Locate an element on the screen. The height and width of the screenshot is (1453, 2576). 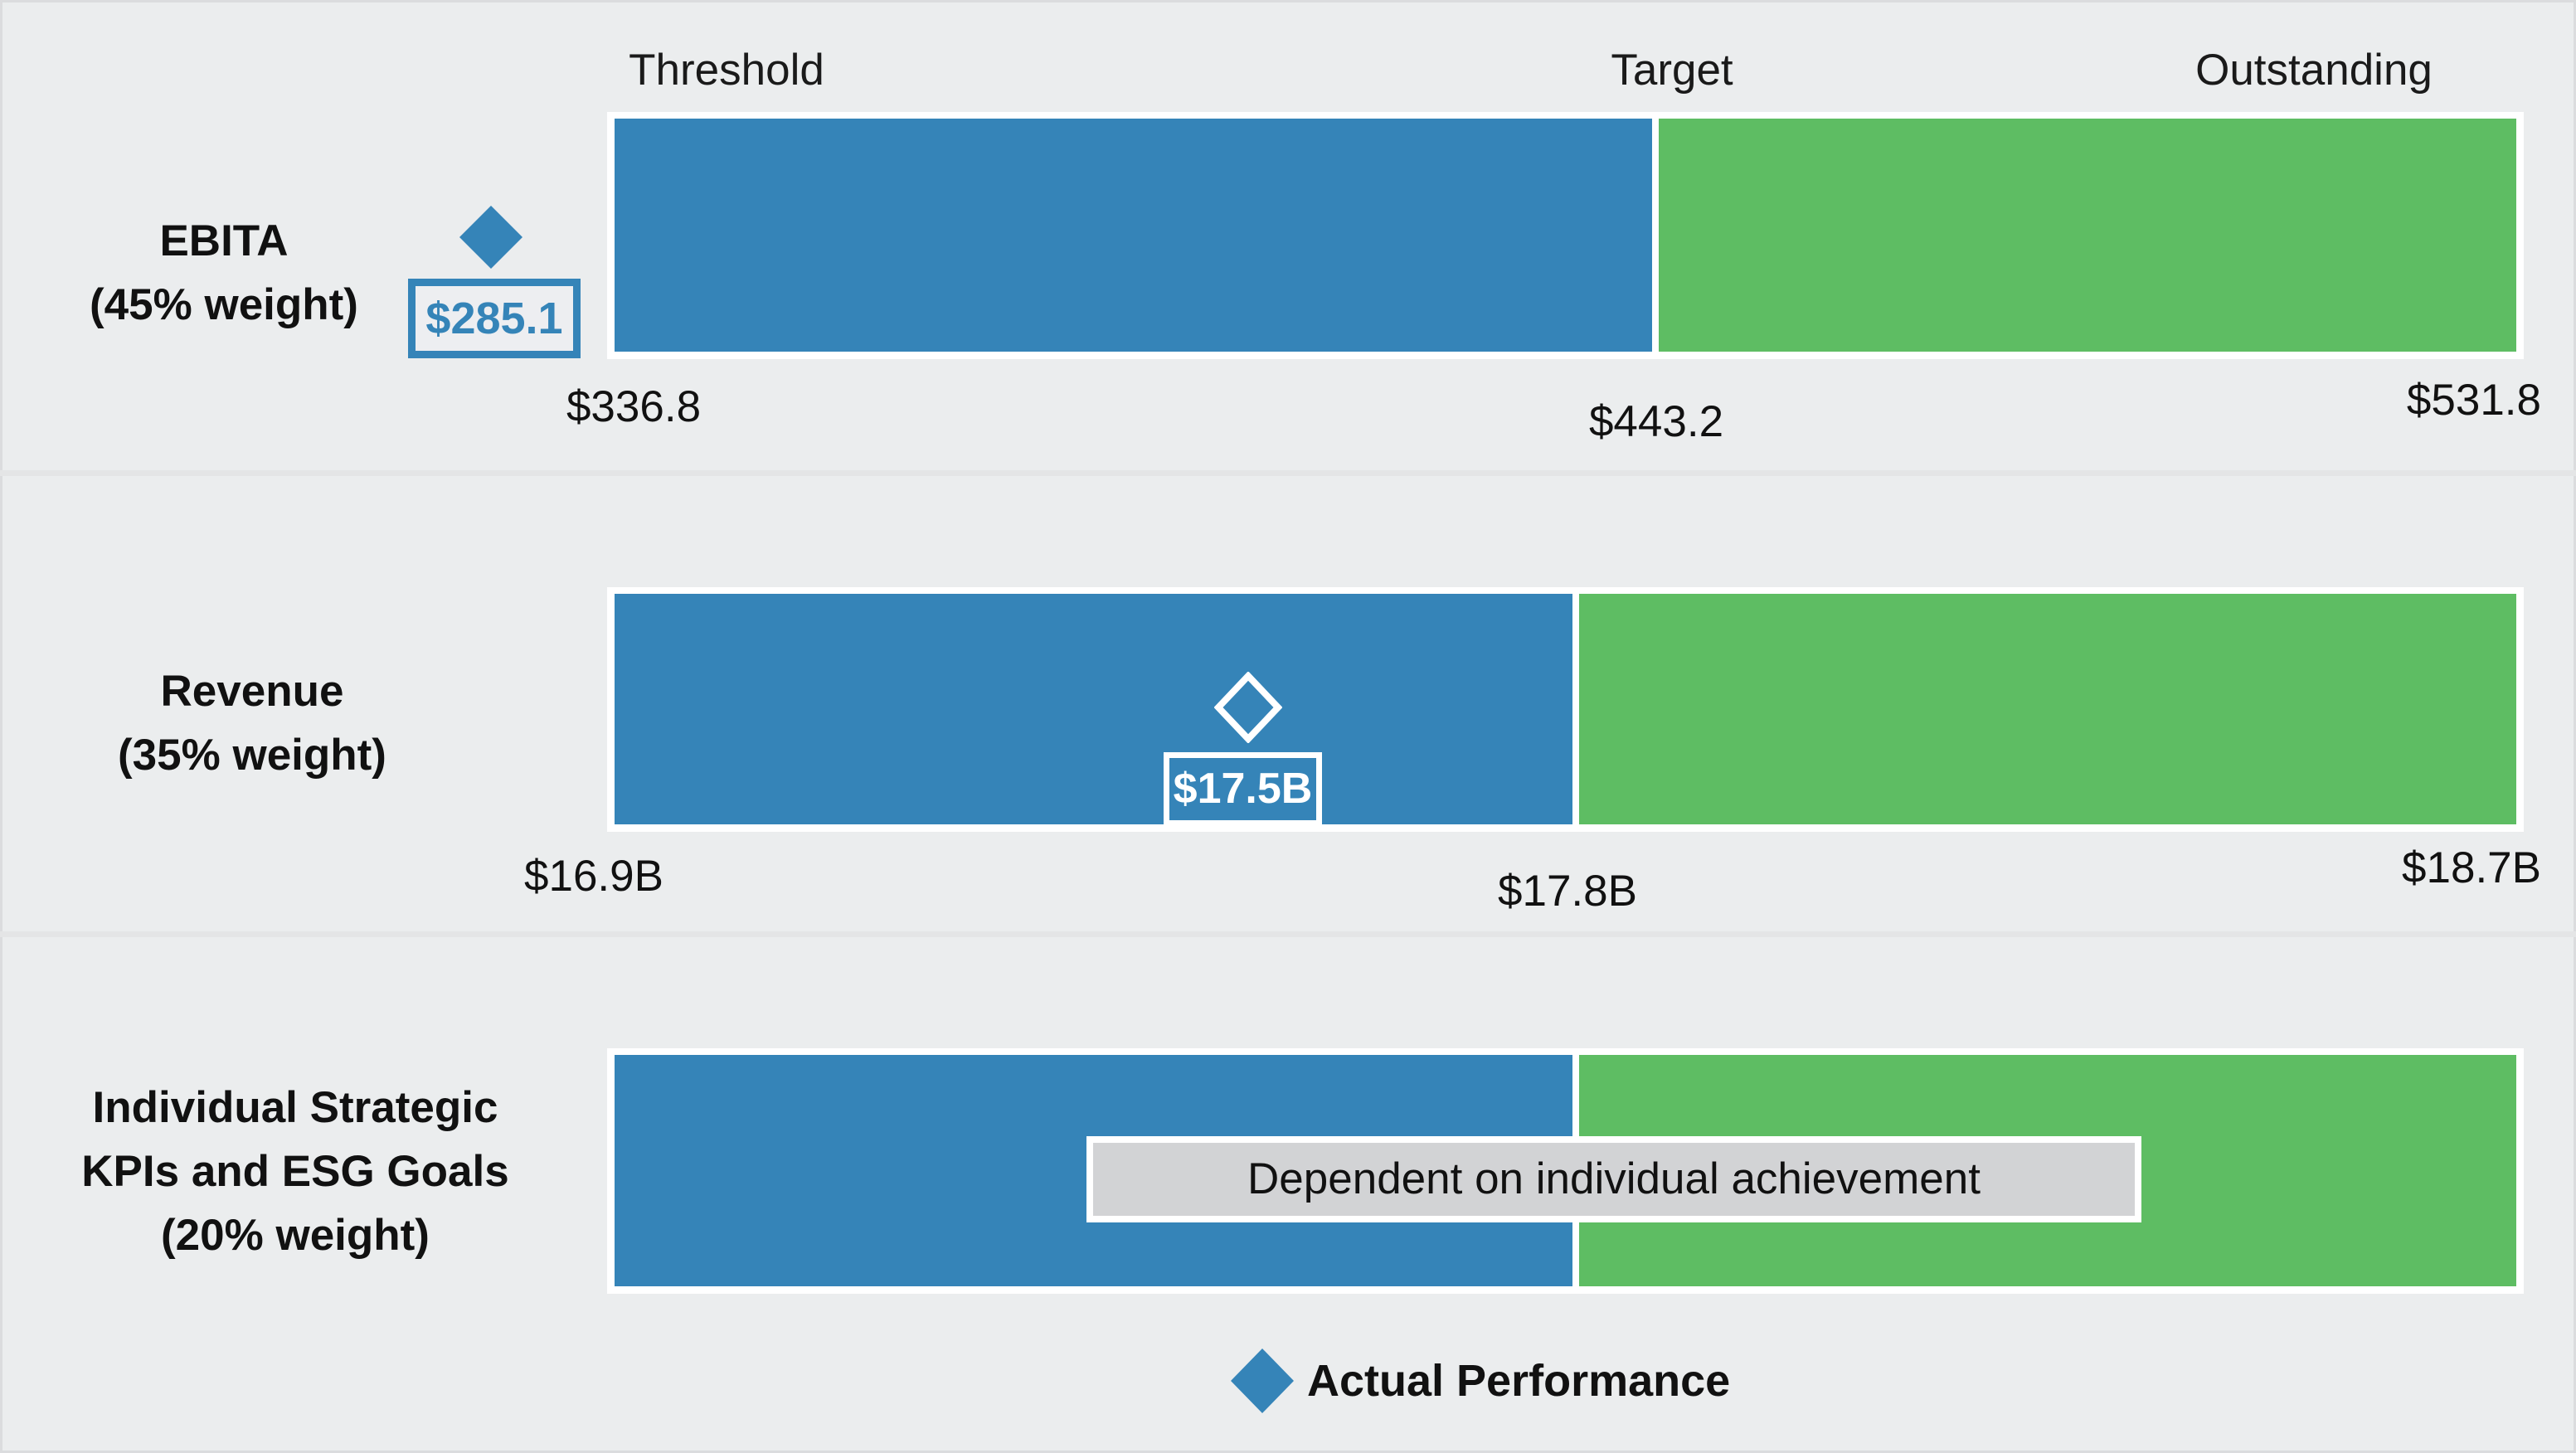
actual-value-label: $285.1 is located at coordinates (494, 318).